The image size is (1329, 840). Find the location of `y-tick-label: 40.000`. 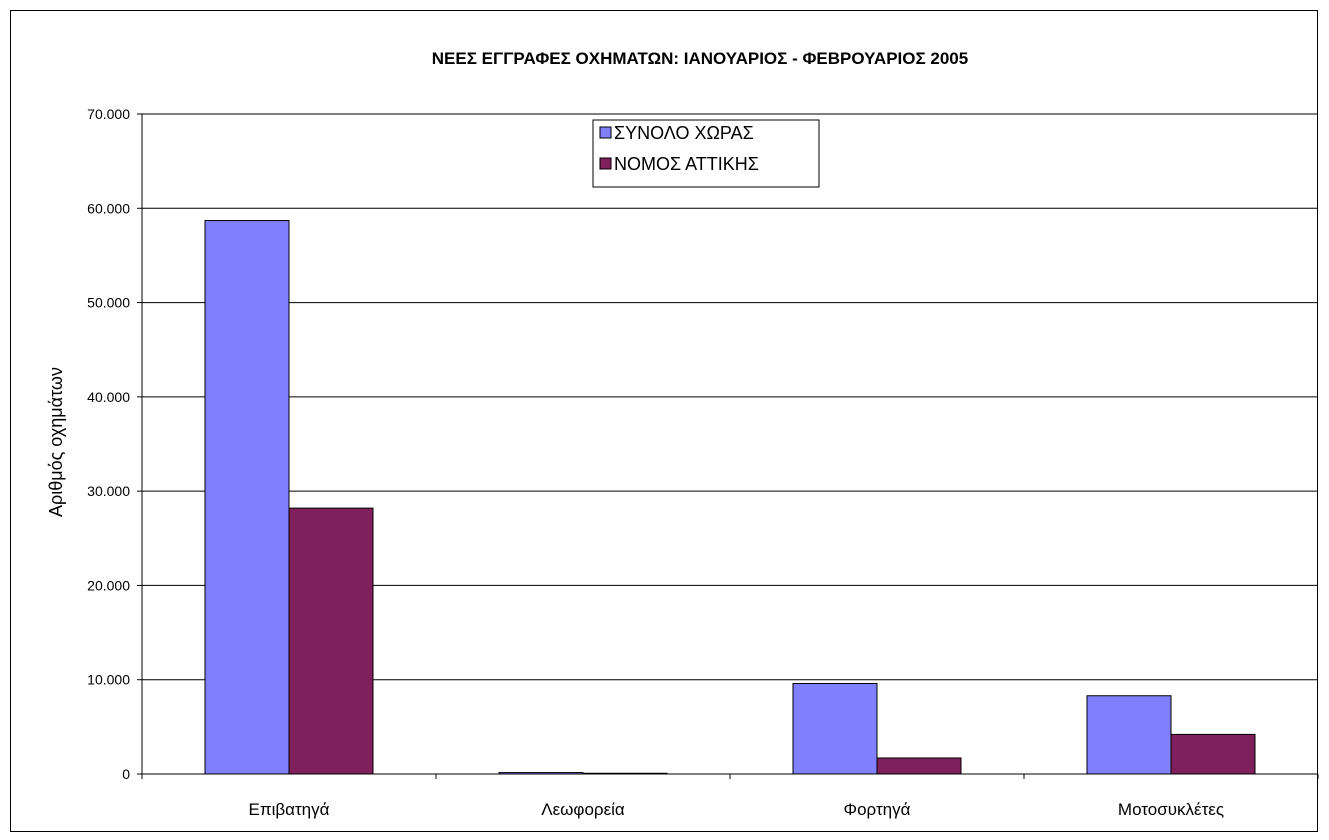

y-tick-label: 40.000 is located at coordinates (108, 397).